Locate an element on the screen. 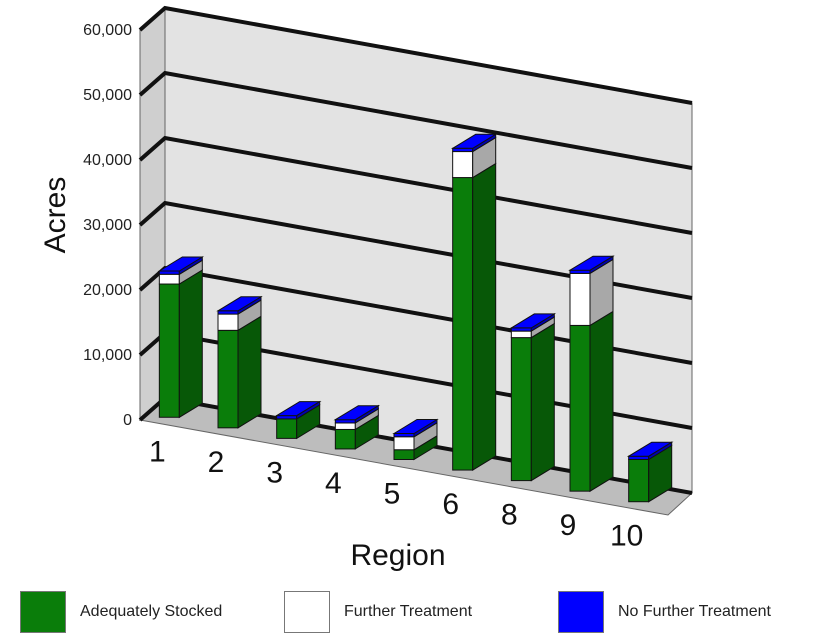  legend-label: Adequately Stocked is located at coordinates (151, 611).